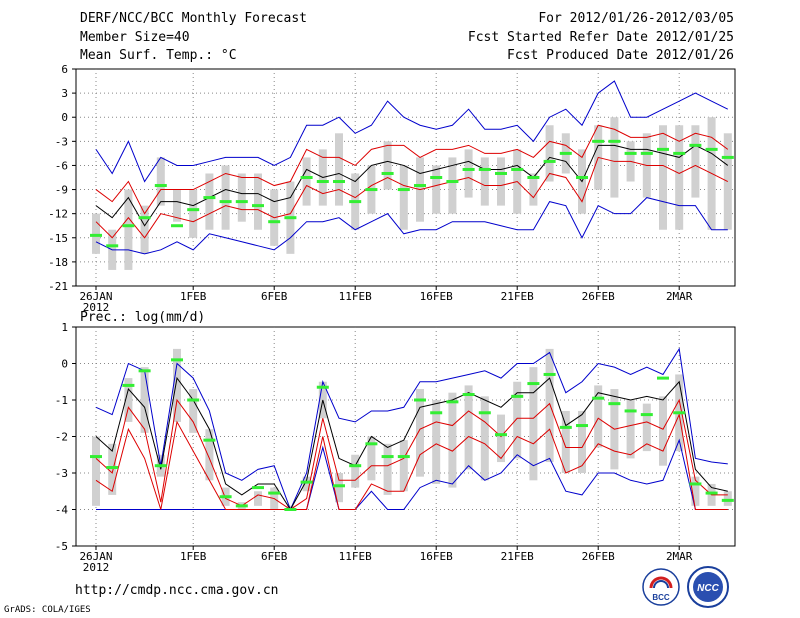 This screenshot has height=618, width=800. Describe the element at coordinates (58, 262) in the screenshot. I see `temp-ytick-label: -18` at that location.